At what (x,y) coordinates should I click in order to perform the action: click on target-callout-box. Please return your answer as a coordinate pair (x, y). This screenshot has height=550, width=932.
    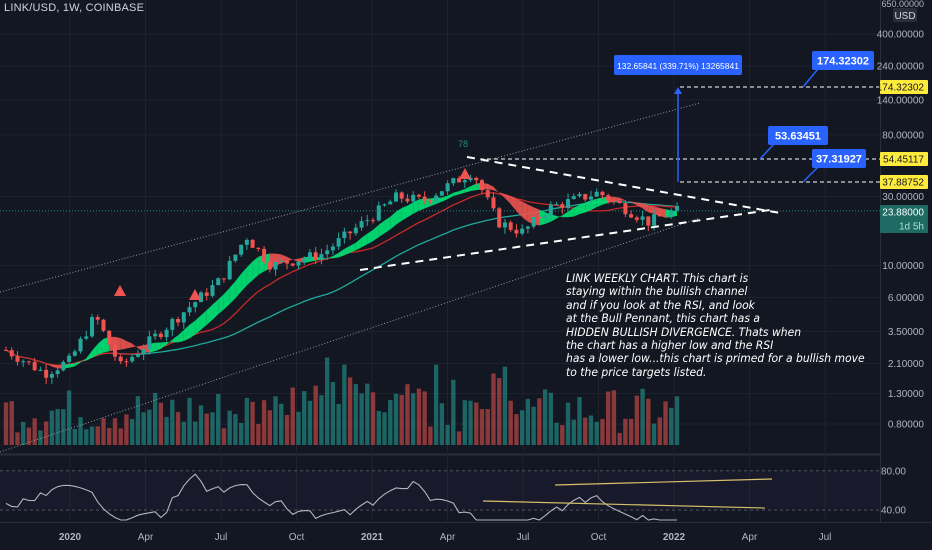
    Looking at the image, I should click on (798, 135).